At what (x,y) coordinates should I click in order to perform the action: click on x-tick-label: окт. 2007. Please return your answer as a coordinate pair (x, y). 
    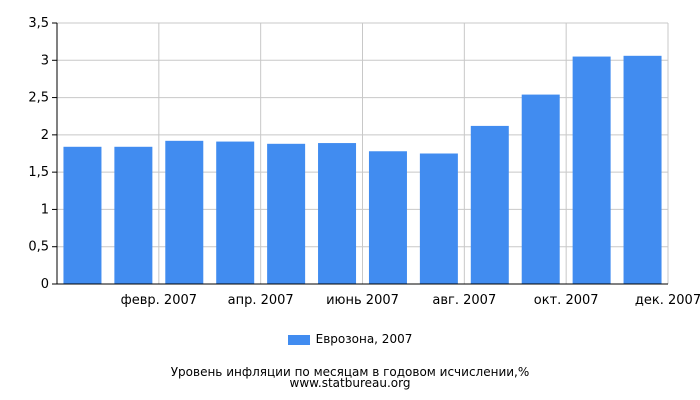
    Looking at the image, I should click on (566, 300).